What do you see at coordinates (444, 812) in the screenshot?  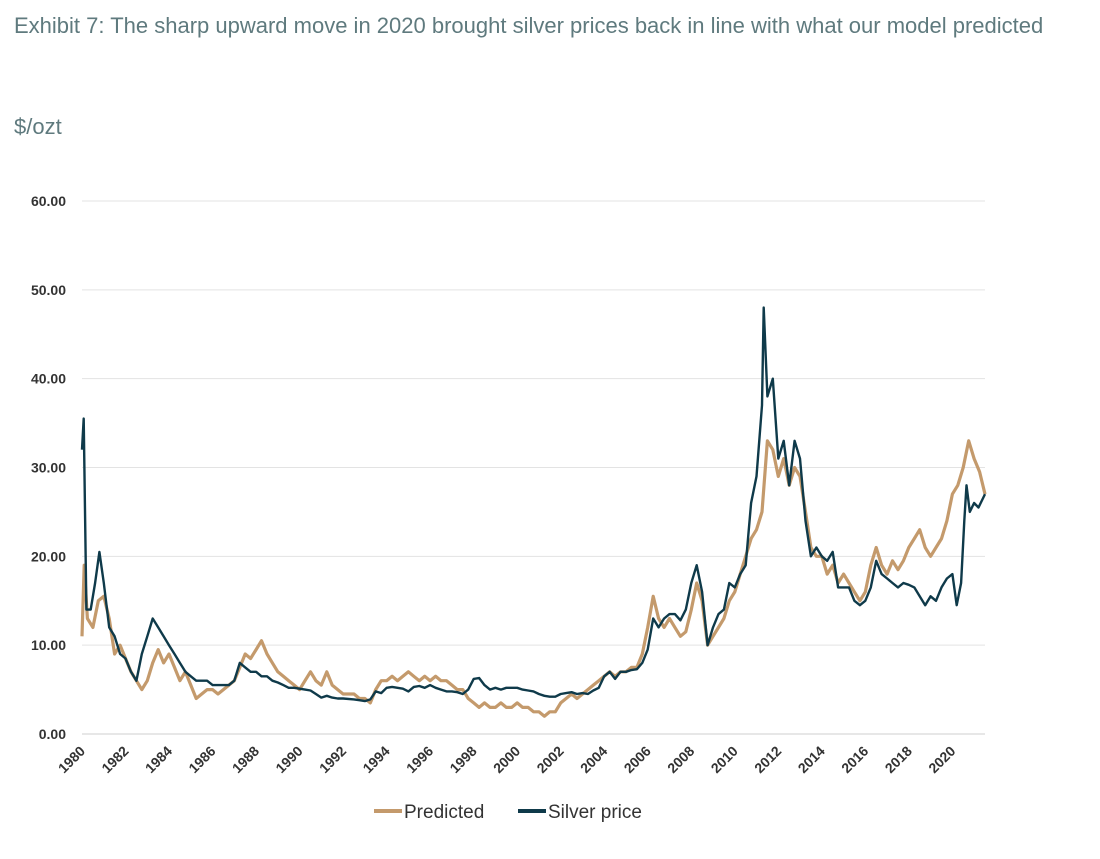 I see `legend-label: Predicted` at bounding box center [444, 812].